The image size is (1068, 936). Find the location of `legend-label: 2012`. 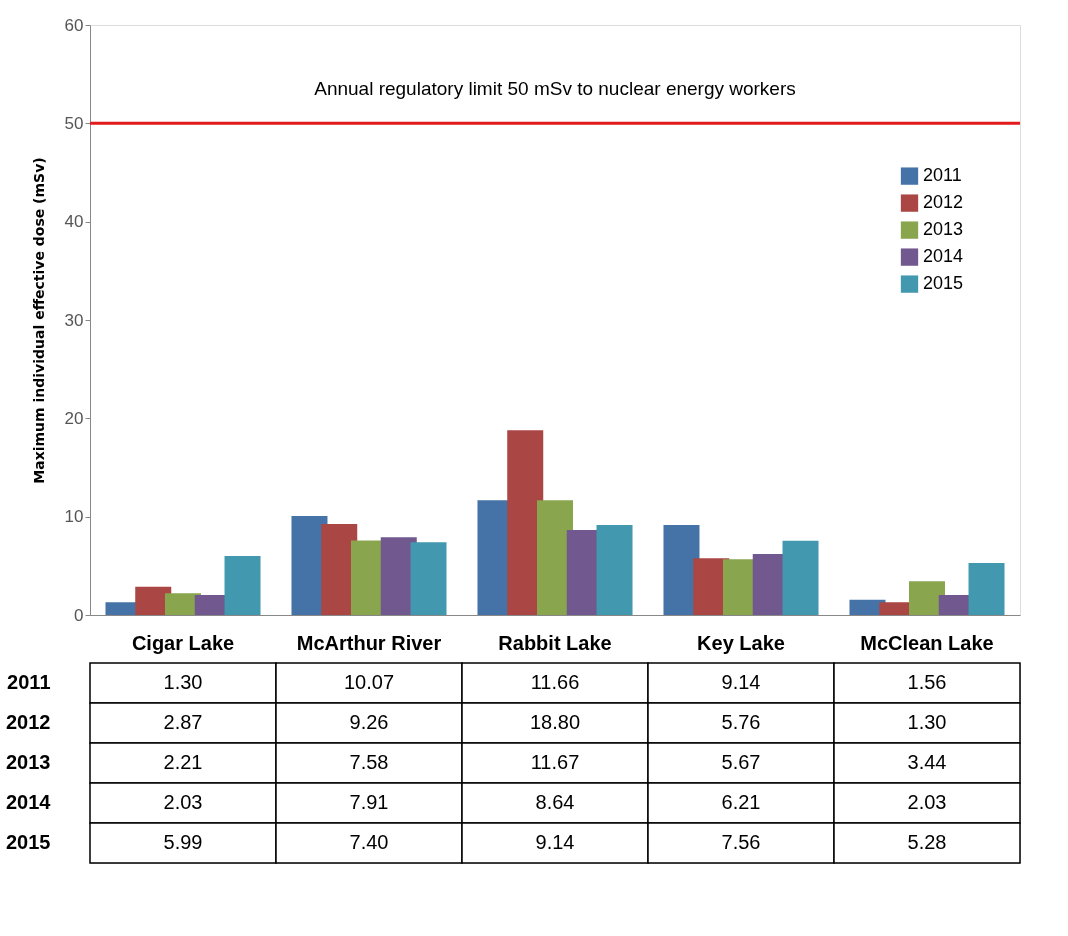

legend-label: 2012 is located at coordinates (943, 202).